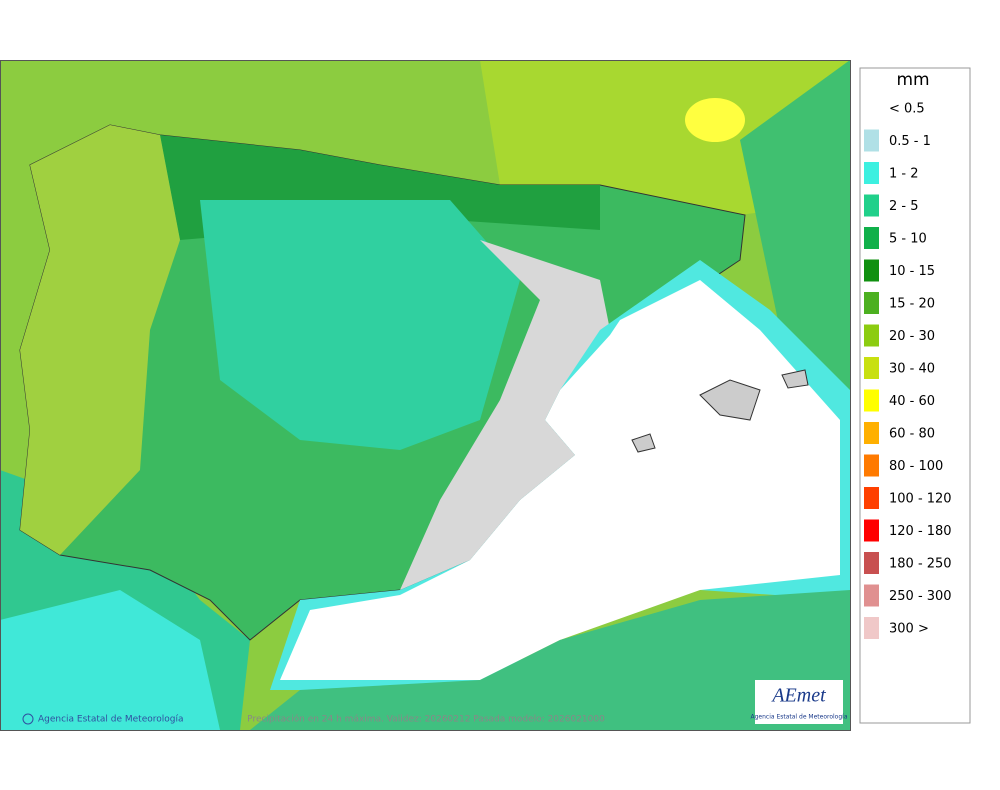 The image size is (1000, 790). Describe the element at coordinates (920, 531) in the screenshot. I see `legend-label: 120 - 180` at that location.